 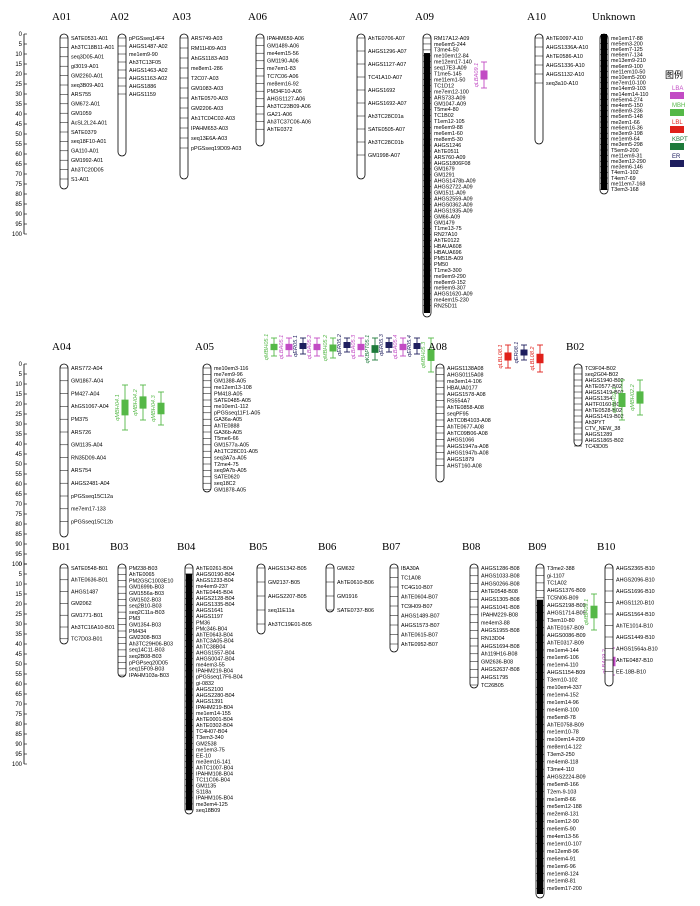 I want to click on marker-label: ARS749-A03, so click(x=206, y=39).